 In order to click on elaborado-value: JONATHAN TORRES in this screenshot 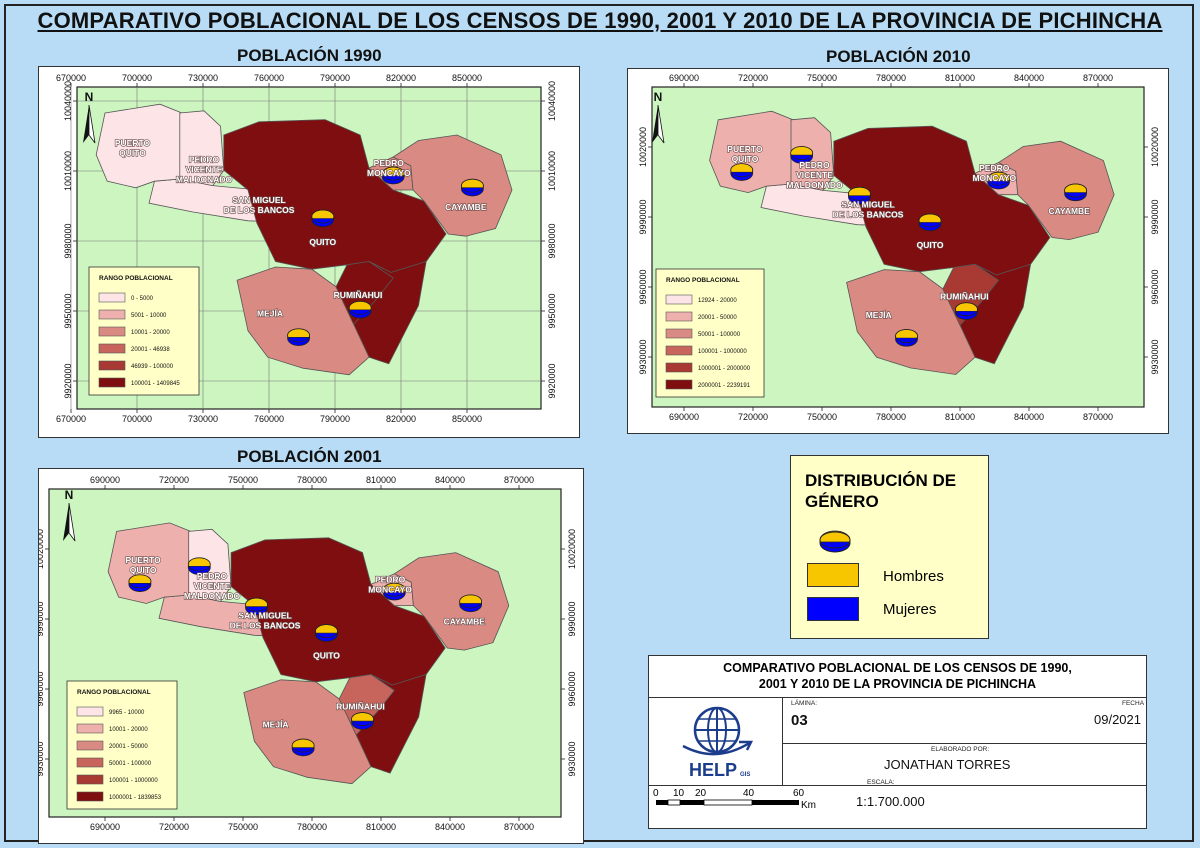, I will do `click(947, 764)`.